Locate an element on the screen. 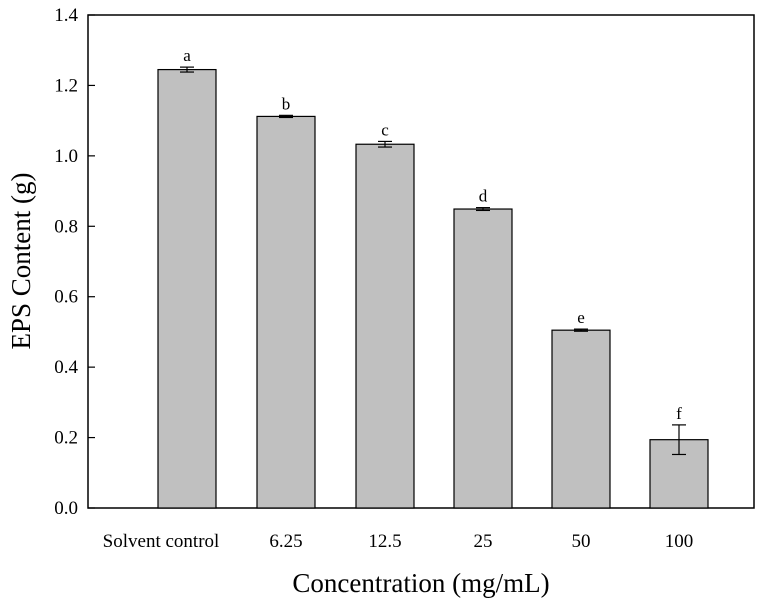 This screenshot has width=780, height=606. x-category-label: 6.25 is located at coordinates (285, 541).